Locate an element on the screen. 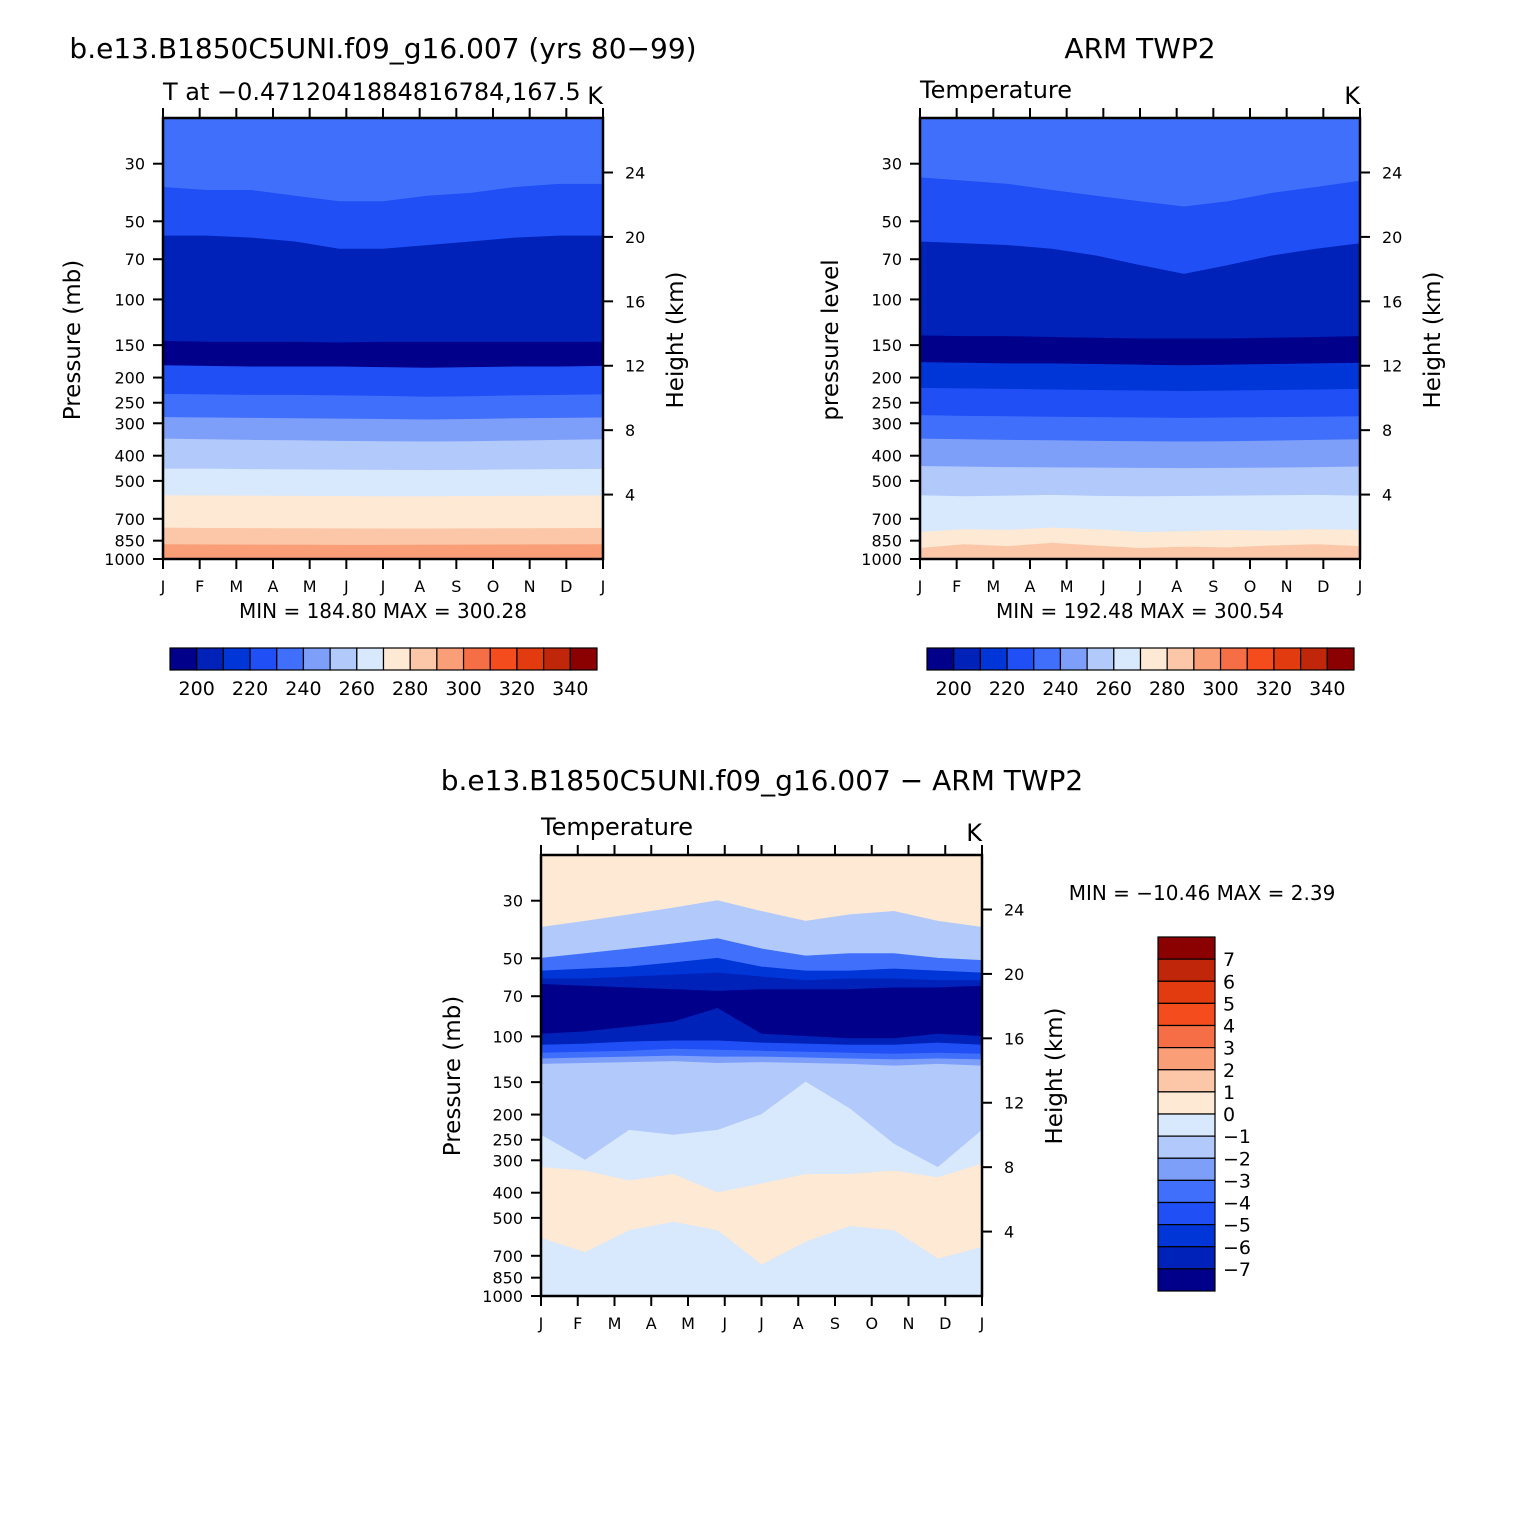  colorbar-label: 300 is located at coordinates (1220, 689).